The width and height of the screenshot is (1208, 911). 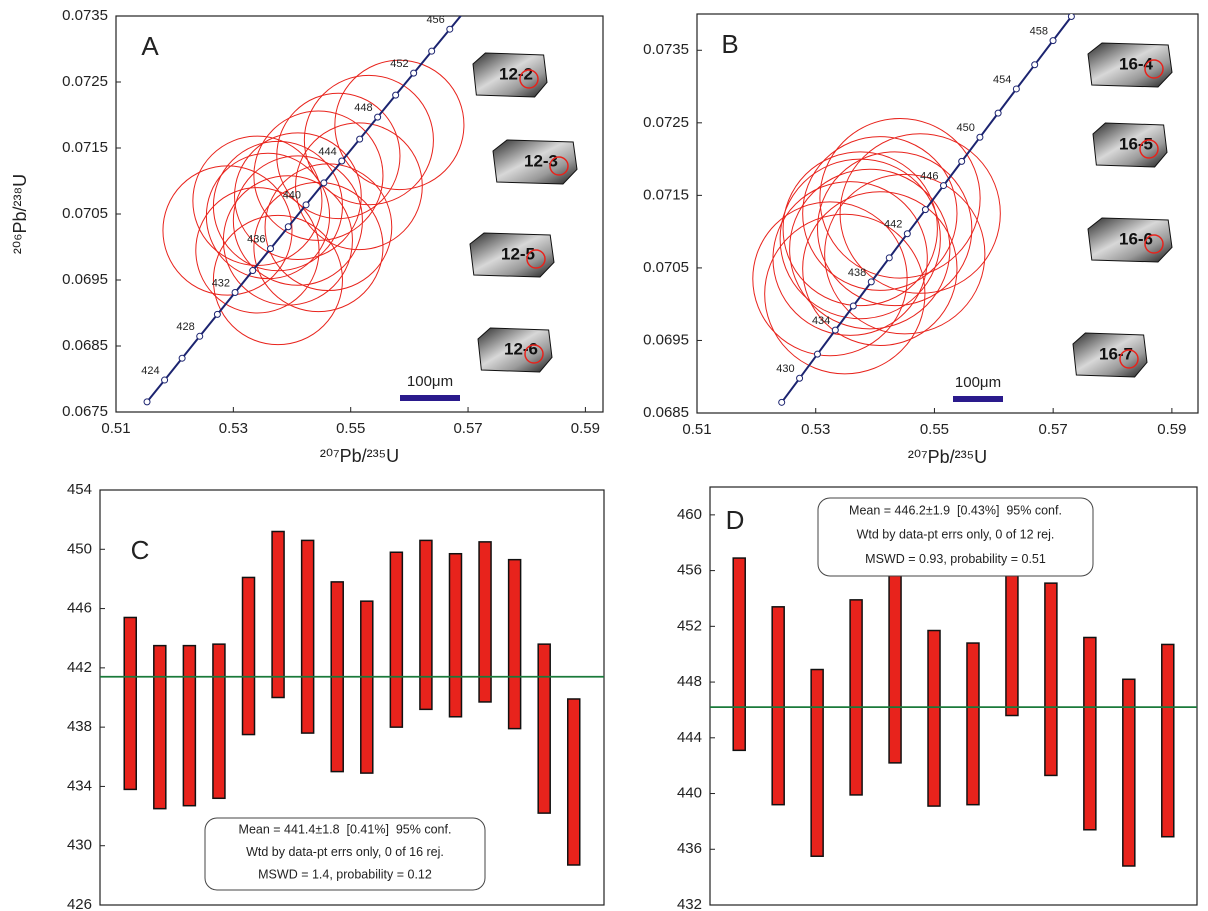 What do you see at coordinates (1002, 80) in the screenshot?
I see `age-label: 454` at bounding box center [1002, 80].